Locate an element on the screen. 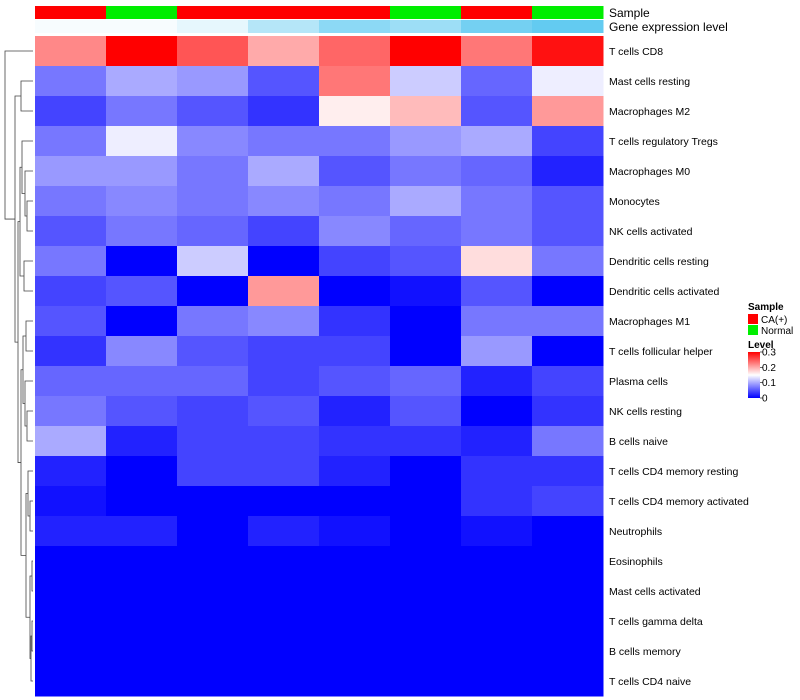 Image resolution: width=800 pixels, height=700 pixels. row-label: B cells memory is located at coordinates (645, 652).